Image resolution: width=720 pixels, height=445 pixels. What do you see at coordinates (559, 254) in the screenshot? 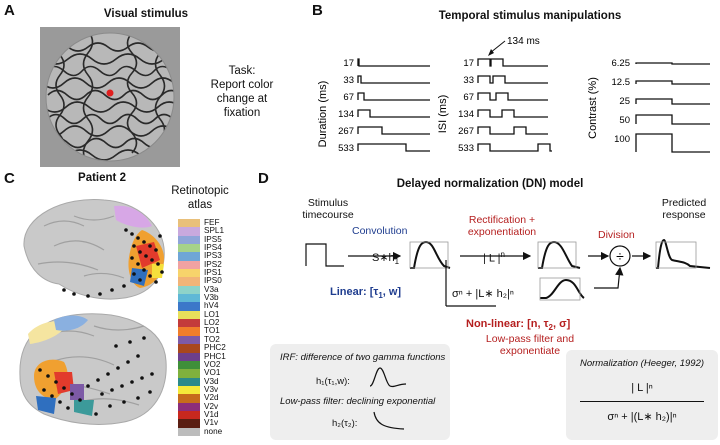
I see `rectification-output-trace` at bounding box center [559, 254].